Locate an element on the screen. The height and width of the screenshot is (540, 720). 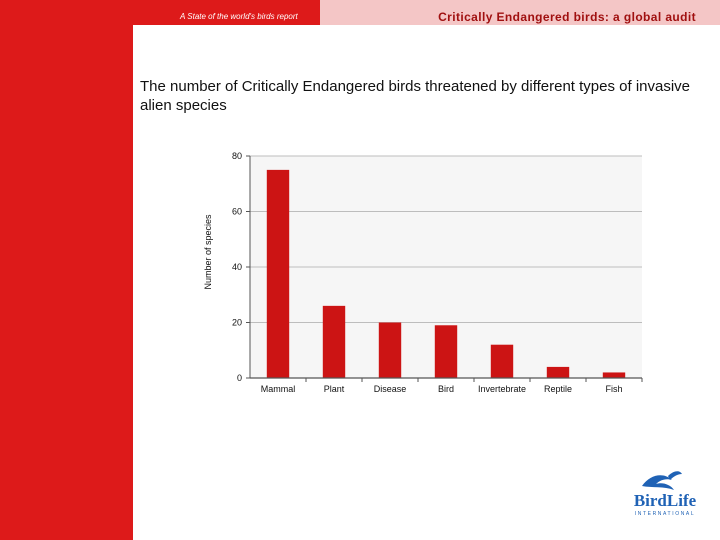
x-tick-label: Fish is located at coordinates (613, 389).